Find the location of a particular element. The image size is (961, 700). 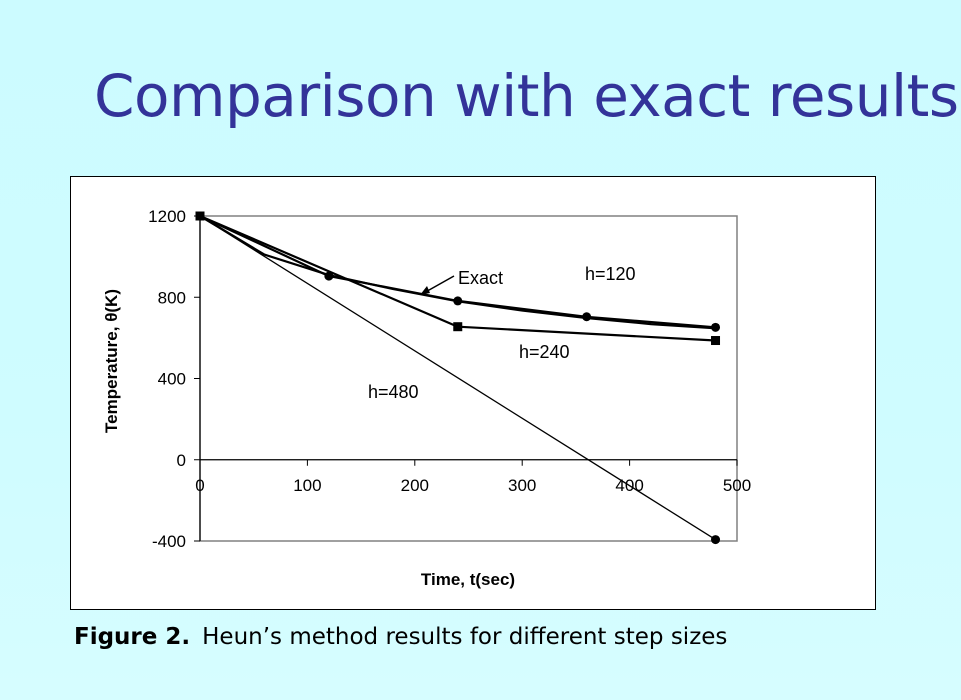

y-tick-label: -400 is located at coordinates (169, 541).